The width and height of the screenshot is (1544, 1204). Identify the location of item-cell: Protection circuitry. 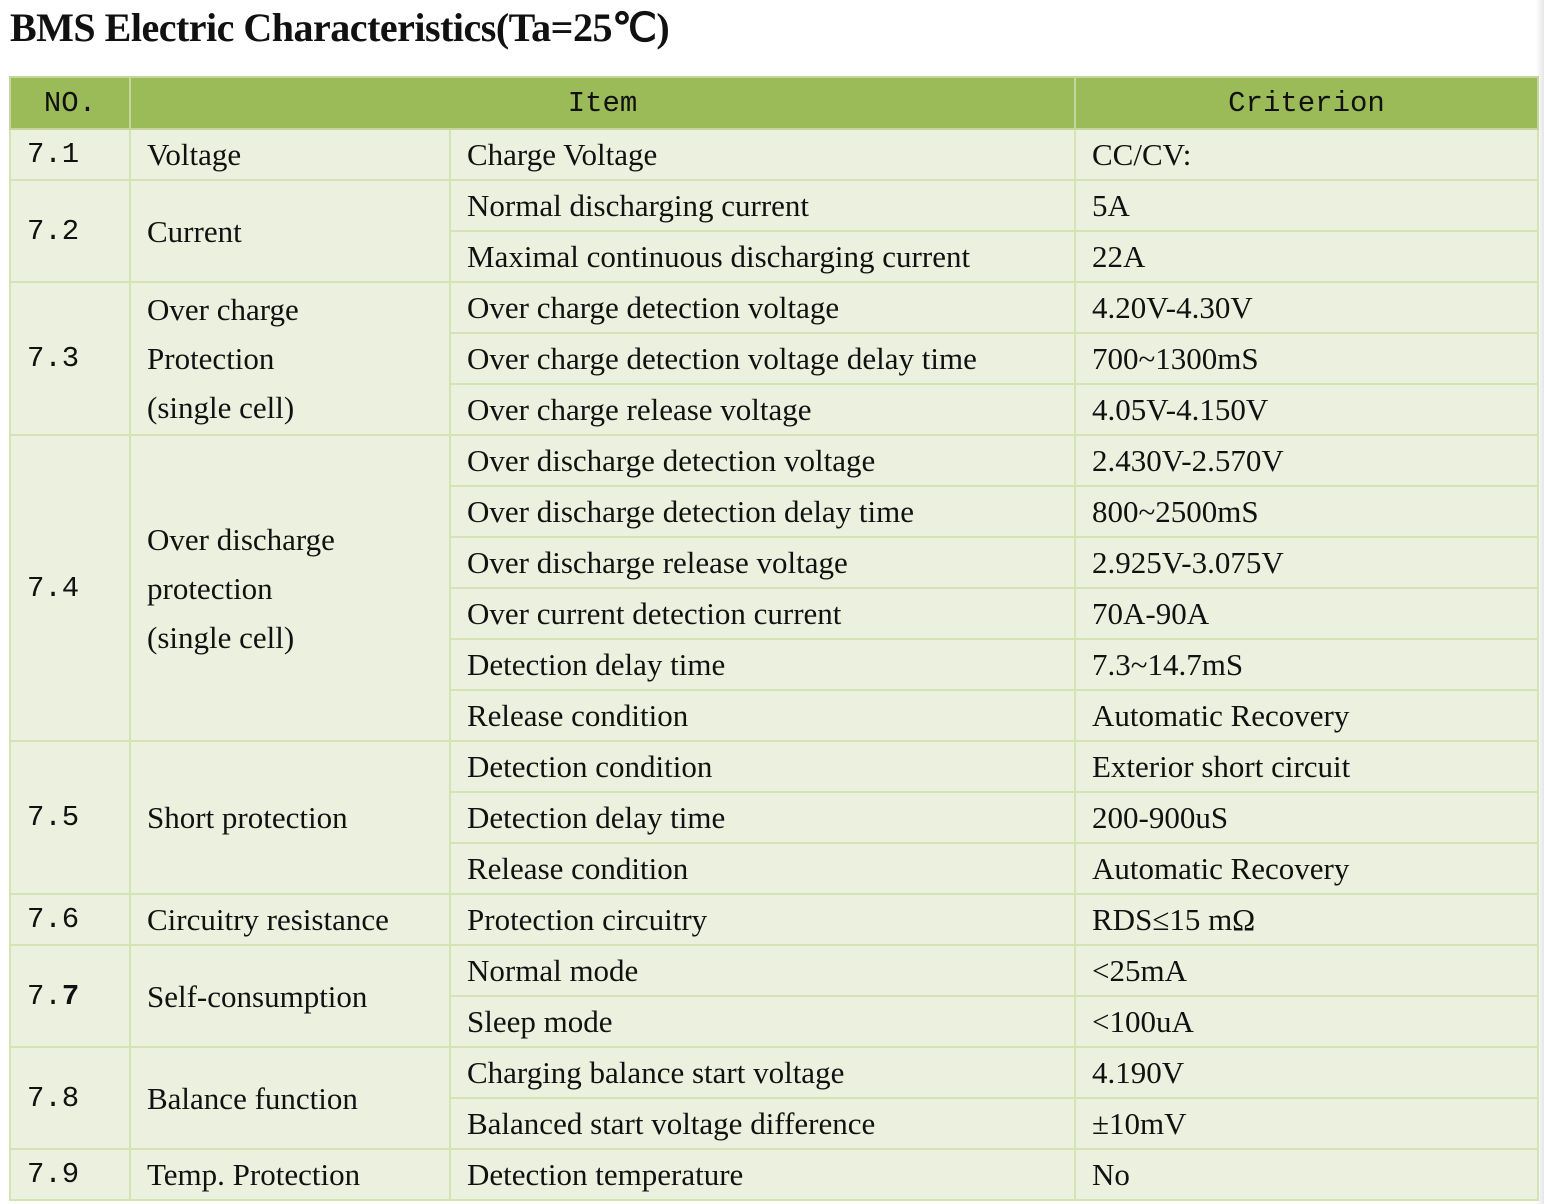
(762, 919).